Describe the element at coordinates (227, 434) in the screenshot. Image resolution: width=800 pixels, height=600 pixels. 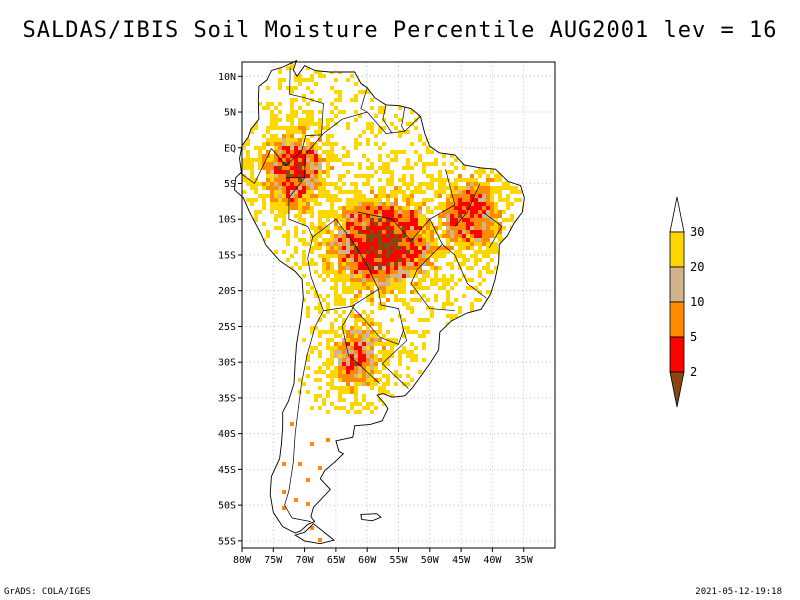
I see `lat-tick-label: 40S` at that location.